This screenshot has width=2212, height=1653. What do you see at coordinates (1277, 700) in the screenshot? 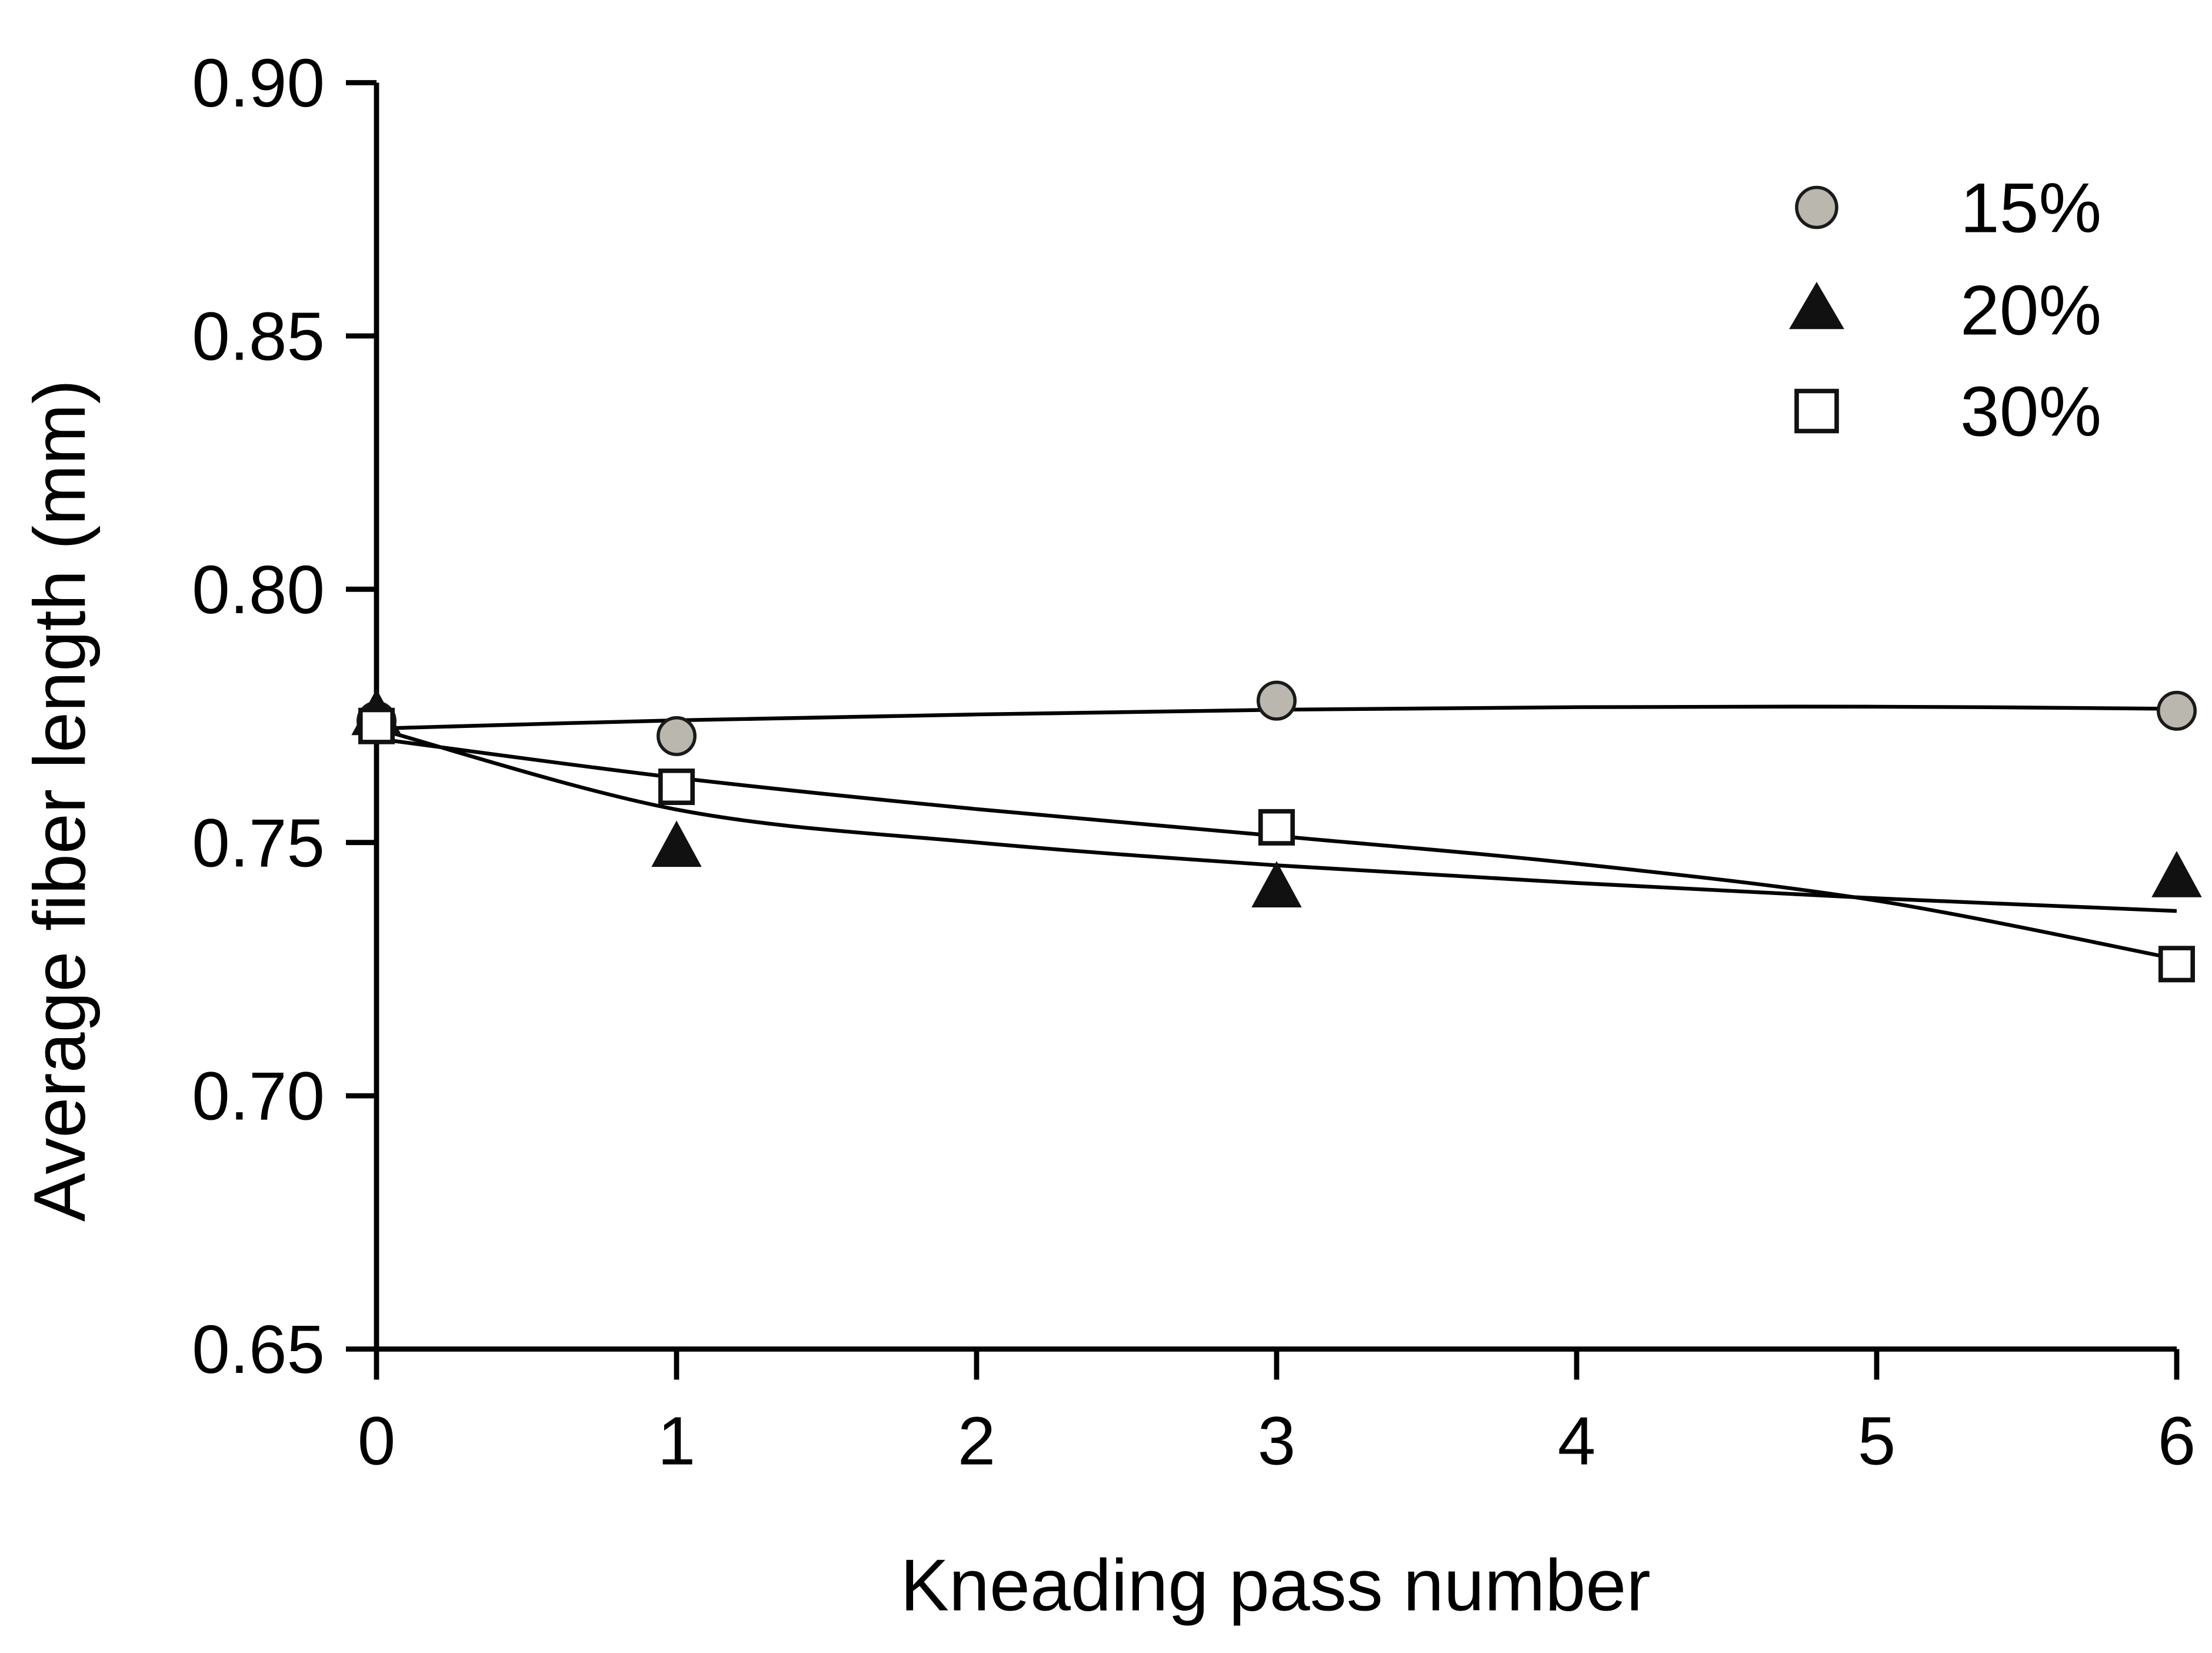
I see `marker-15%-x3` at bounding box center [1277, 700].